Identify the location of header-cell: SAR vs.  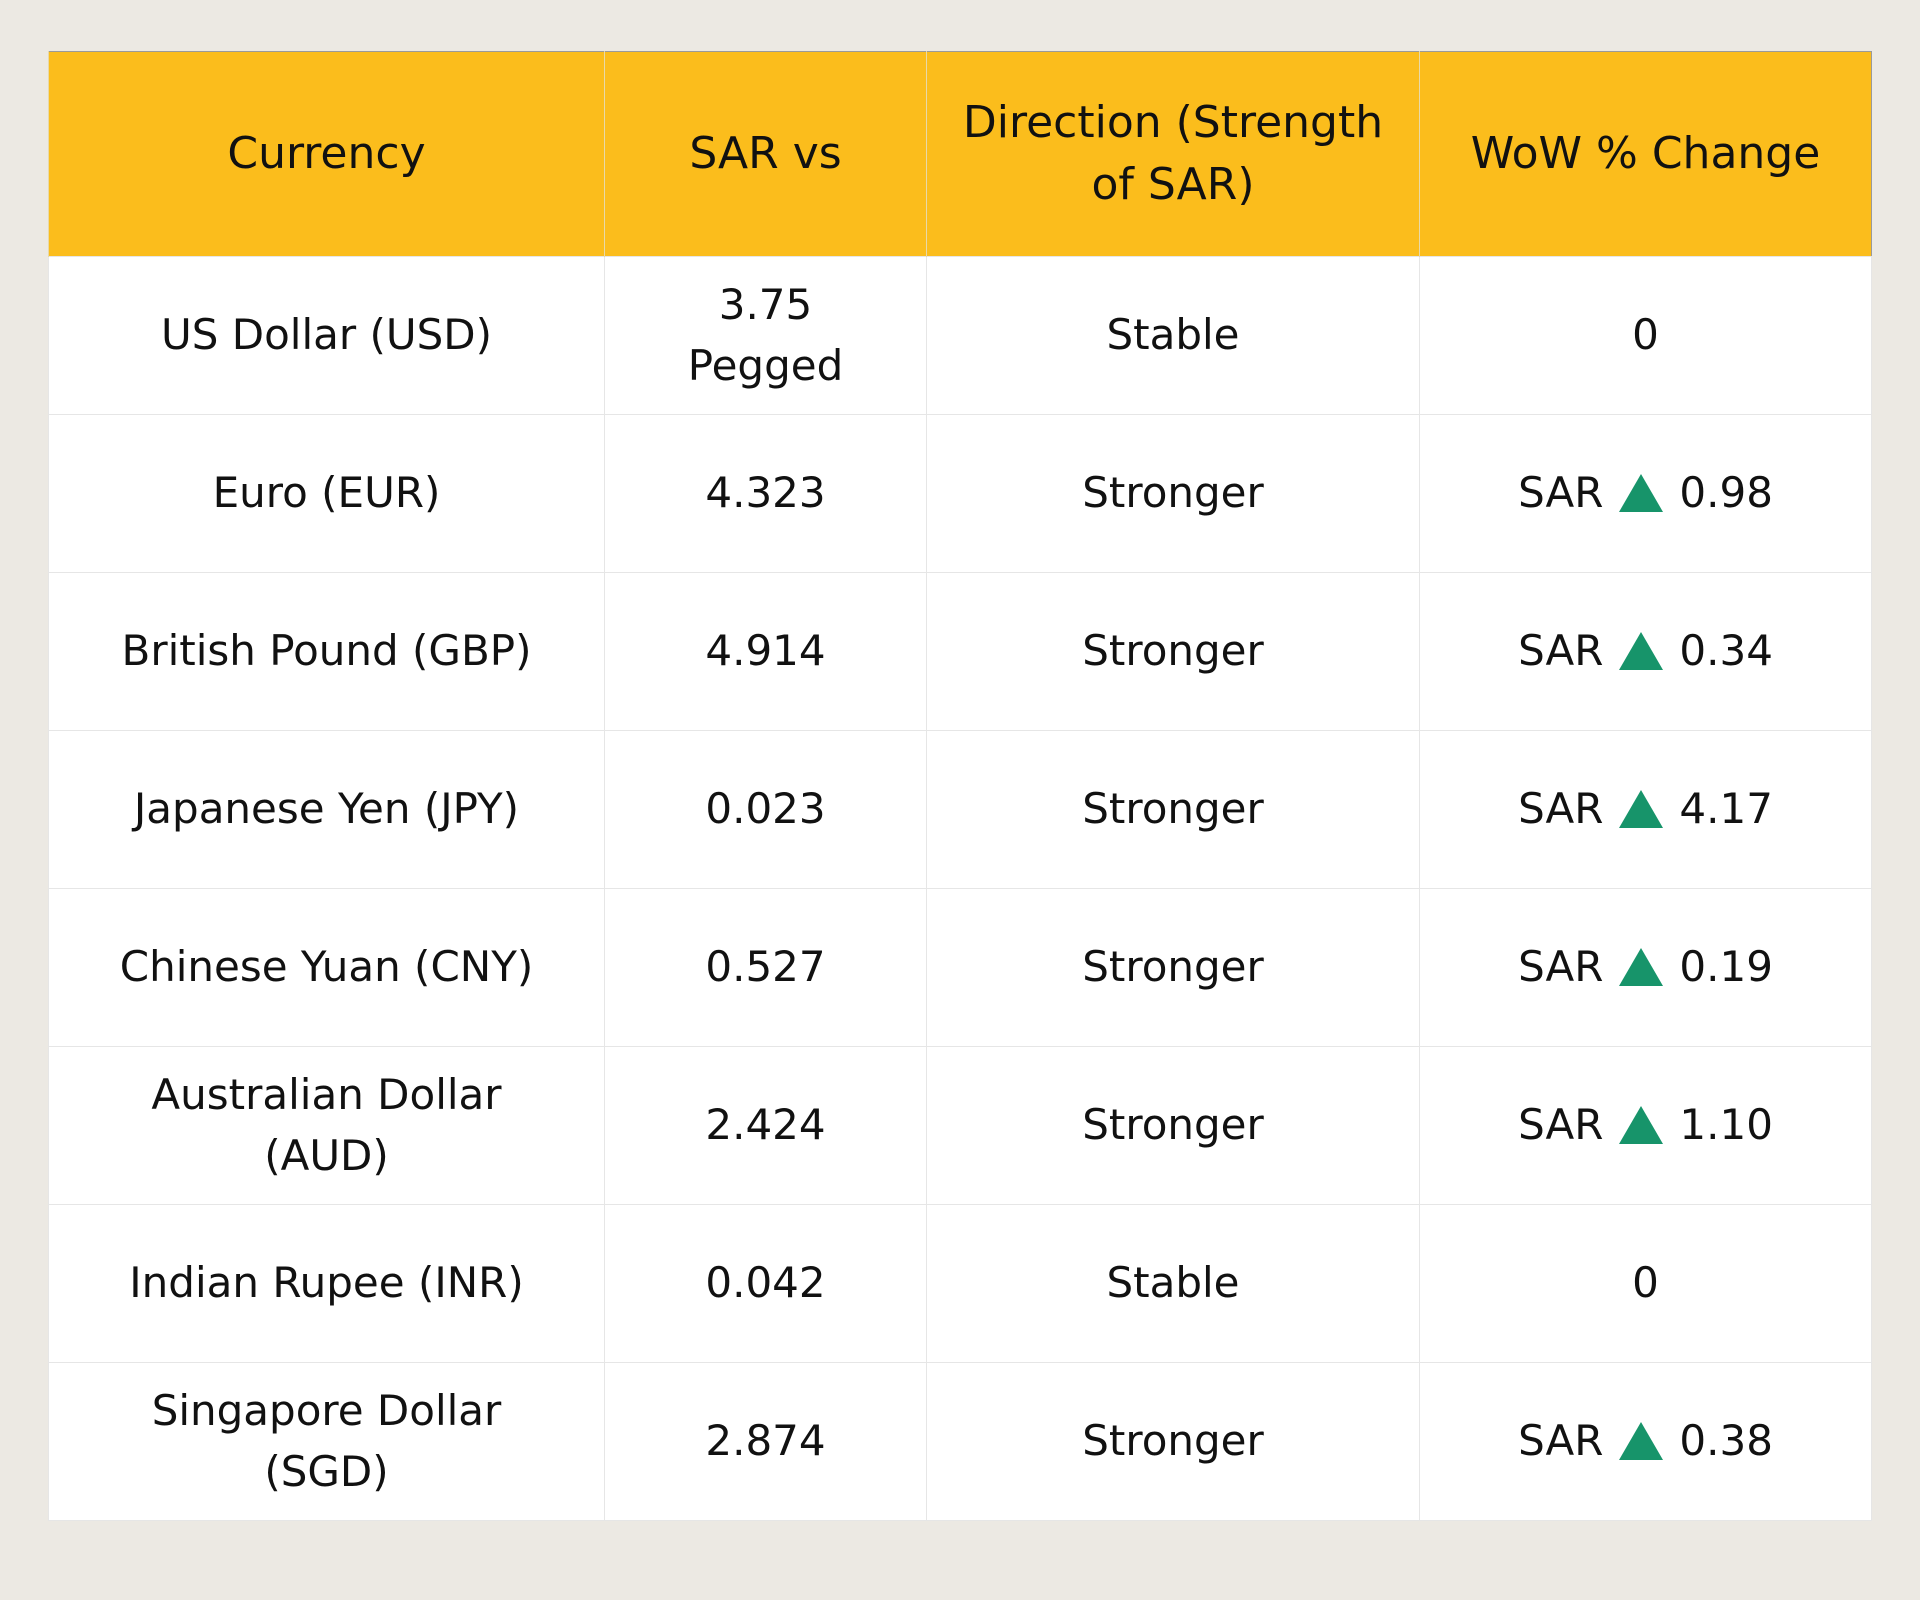
(765, 154).